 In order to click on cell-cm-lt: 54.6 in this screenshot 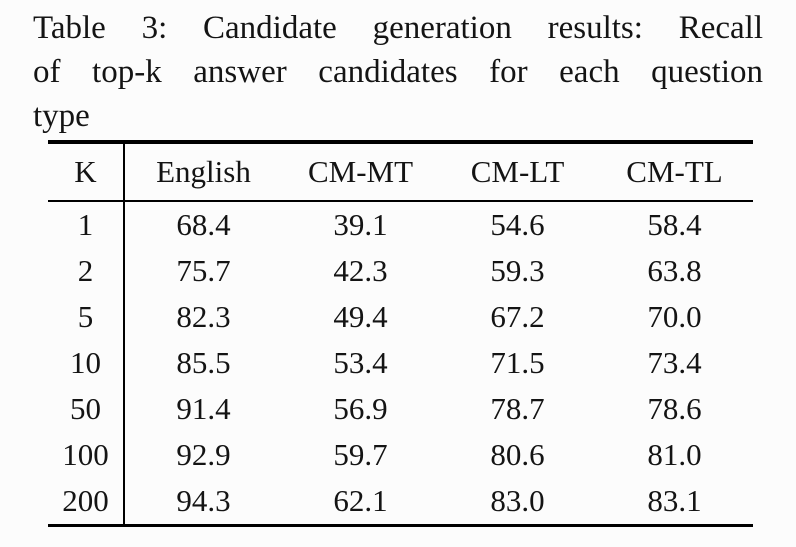, I will do `click(517, 224)`.